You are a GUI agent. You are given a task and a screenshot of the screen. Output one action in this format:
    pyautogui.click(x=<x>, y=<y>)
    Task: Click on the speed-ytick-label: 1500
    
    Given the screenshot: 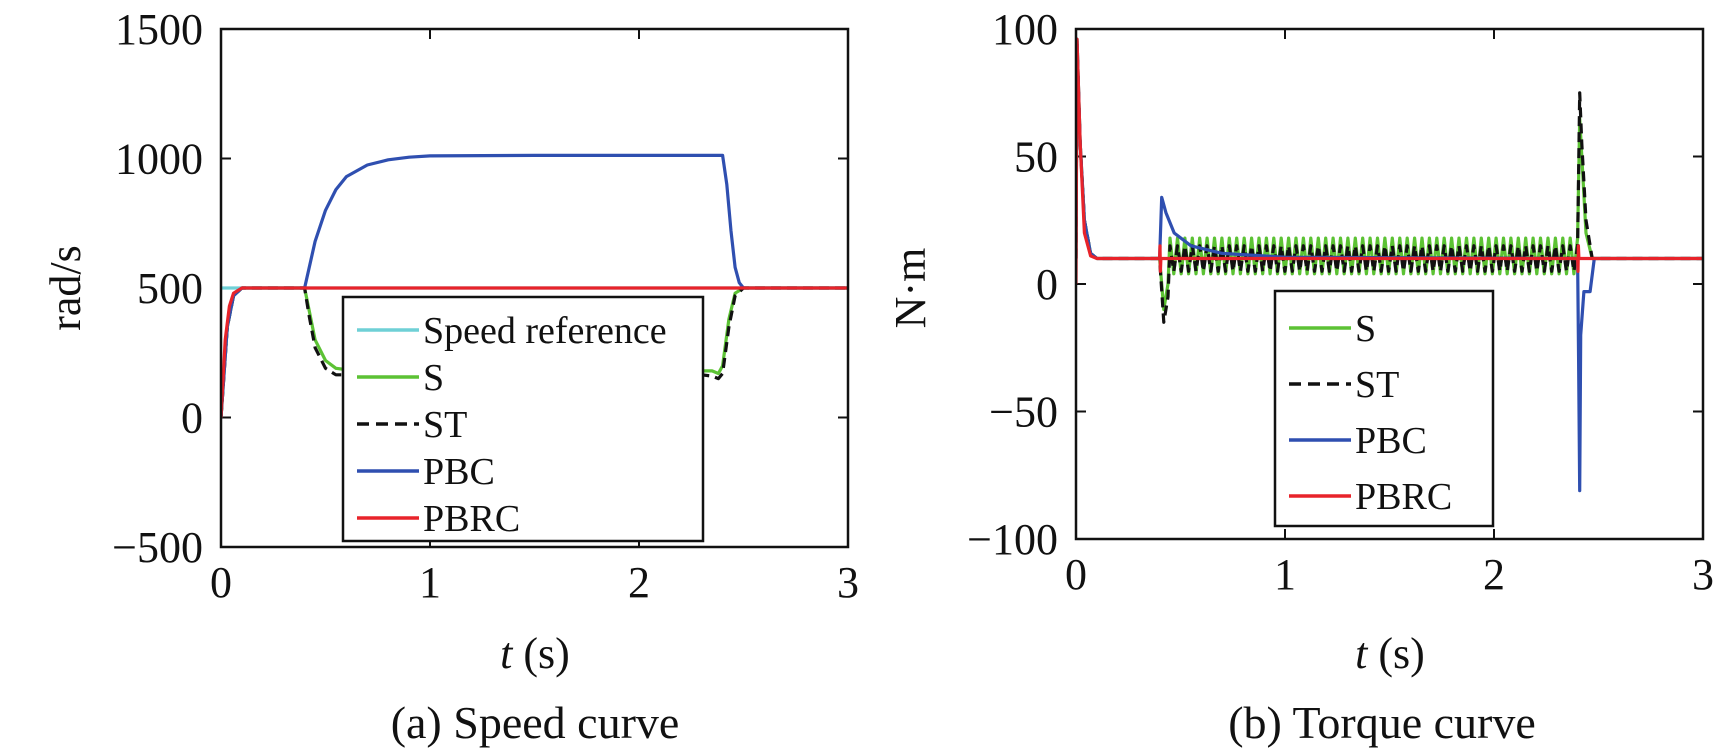 What is the action you would take?
    pyautogui.click(x=159, y=29)
    